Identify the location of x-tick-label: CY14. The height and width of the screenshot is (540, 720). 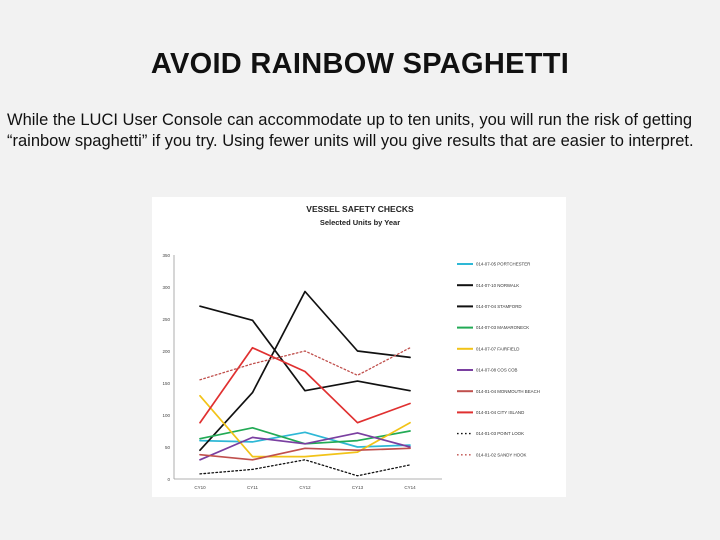
(410, 487).